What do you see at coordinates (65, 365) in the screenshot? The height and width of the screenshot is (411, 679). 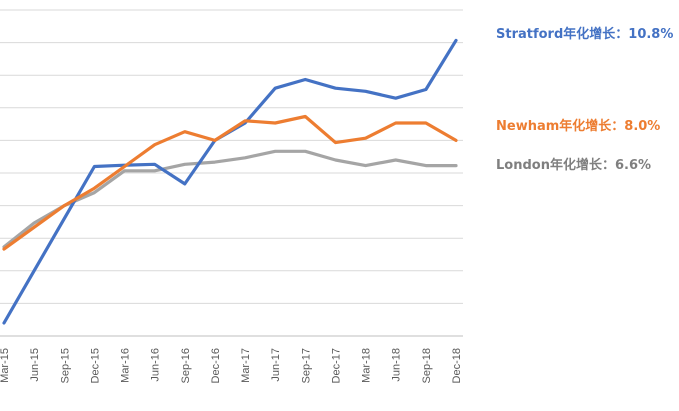 I see `x-tick-label: Sep-15` at bounding box center [65, 365].